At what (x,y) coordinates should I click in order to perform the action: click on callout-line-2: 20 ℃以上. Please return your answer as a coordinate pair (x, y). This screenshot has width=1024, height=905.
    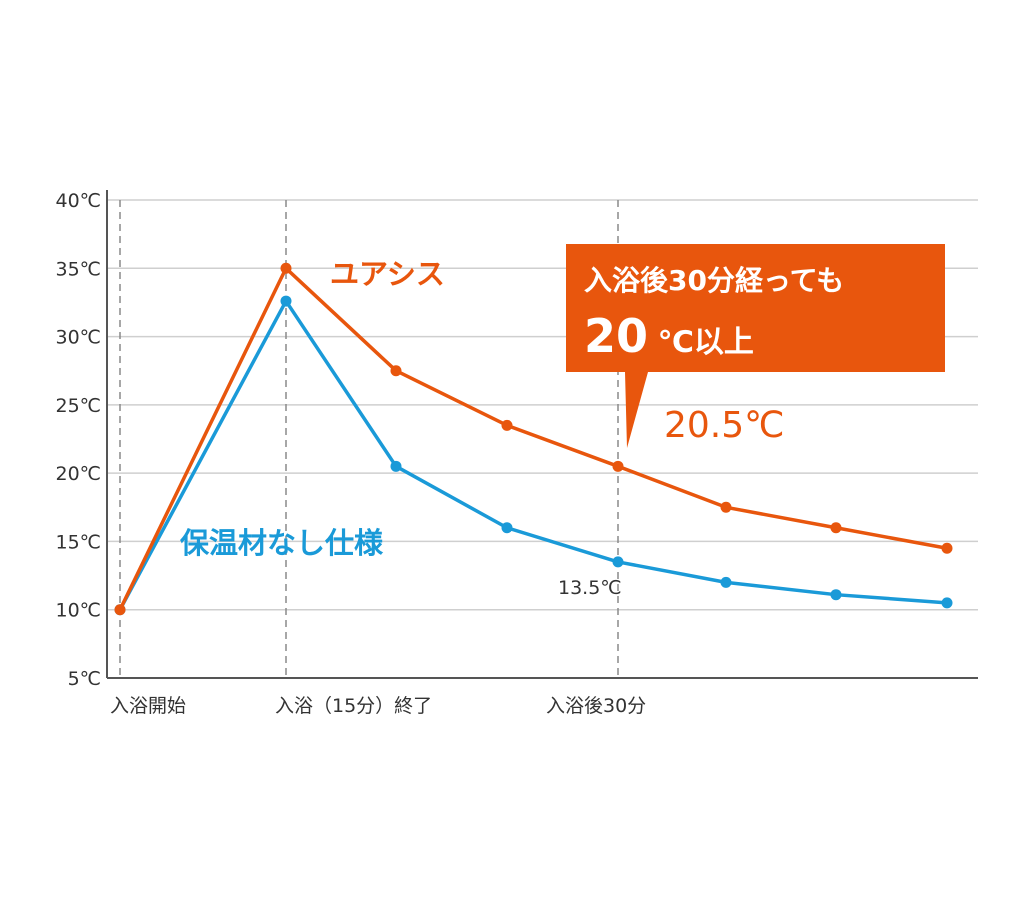
    Looking at the image, I should click on (669, 336).